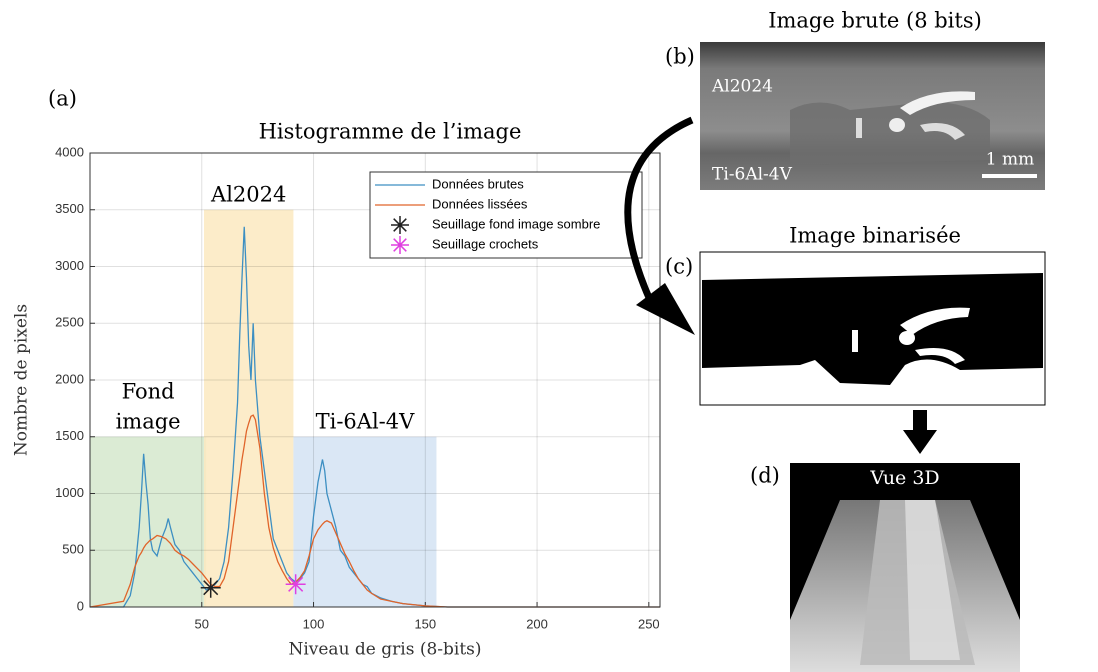  I want to click on 3d-view: Vue 3D, so click(905, 567).